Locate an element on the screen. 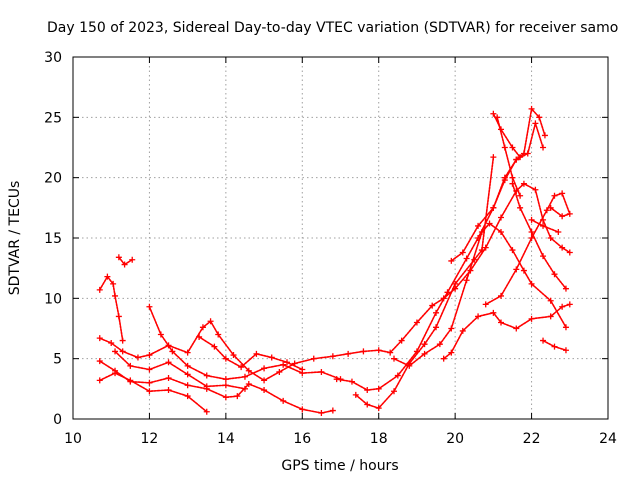  series-pass-p is located at coordinates (508, 156).